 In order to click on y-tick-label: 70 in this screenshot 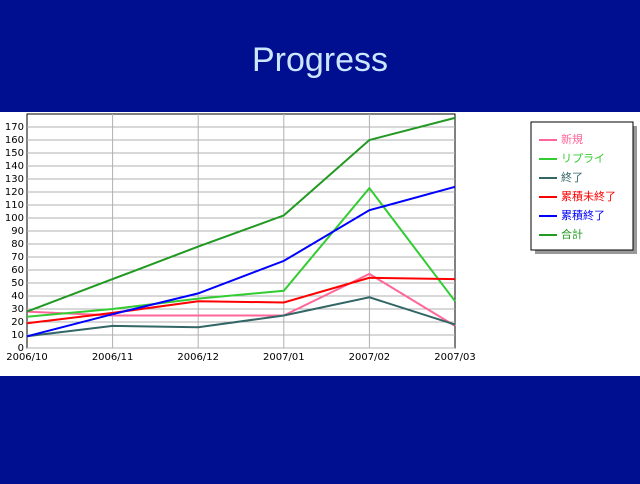, I will do `click(17, 257)`.